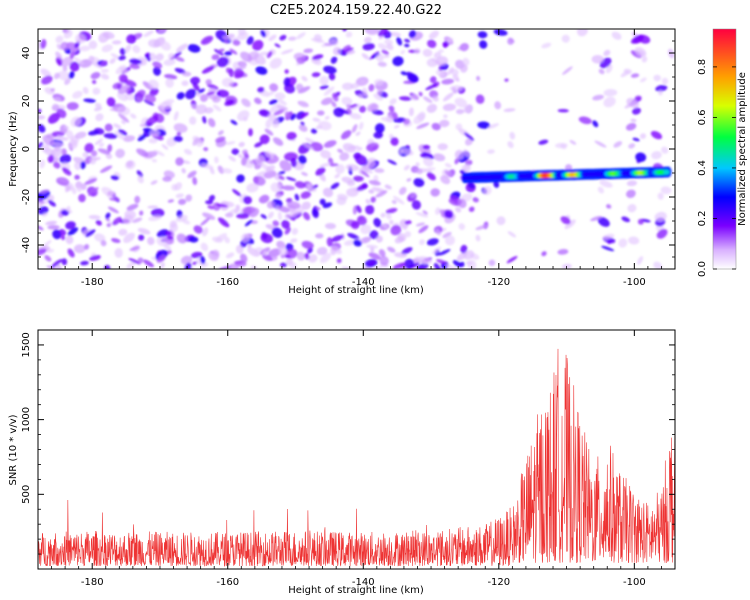 The image size is (750, 600). What do you see at coordinates (742, 149) in the screenshot?
I see `colorbar-label: Normalized spectral amplitude` at bounding box center [742, 149].